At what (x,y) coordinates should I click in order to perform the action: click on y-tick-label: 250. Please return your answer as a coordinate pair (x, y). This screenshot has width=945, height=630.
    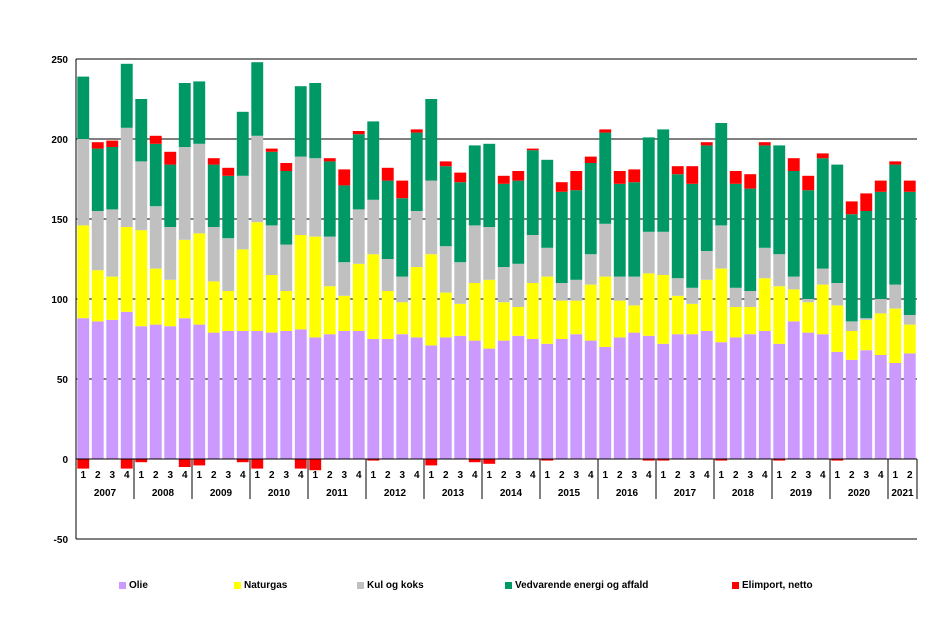
    Looking at the image, I should click on (59, 60).